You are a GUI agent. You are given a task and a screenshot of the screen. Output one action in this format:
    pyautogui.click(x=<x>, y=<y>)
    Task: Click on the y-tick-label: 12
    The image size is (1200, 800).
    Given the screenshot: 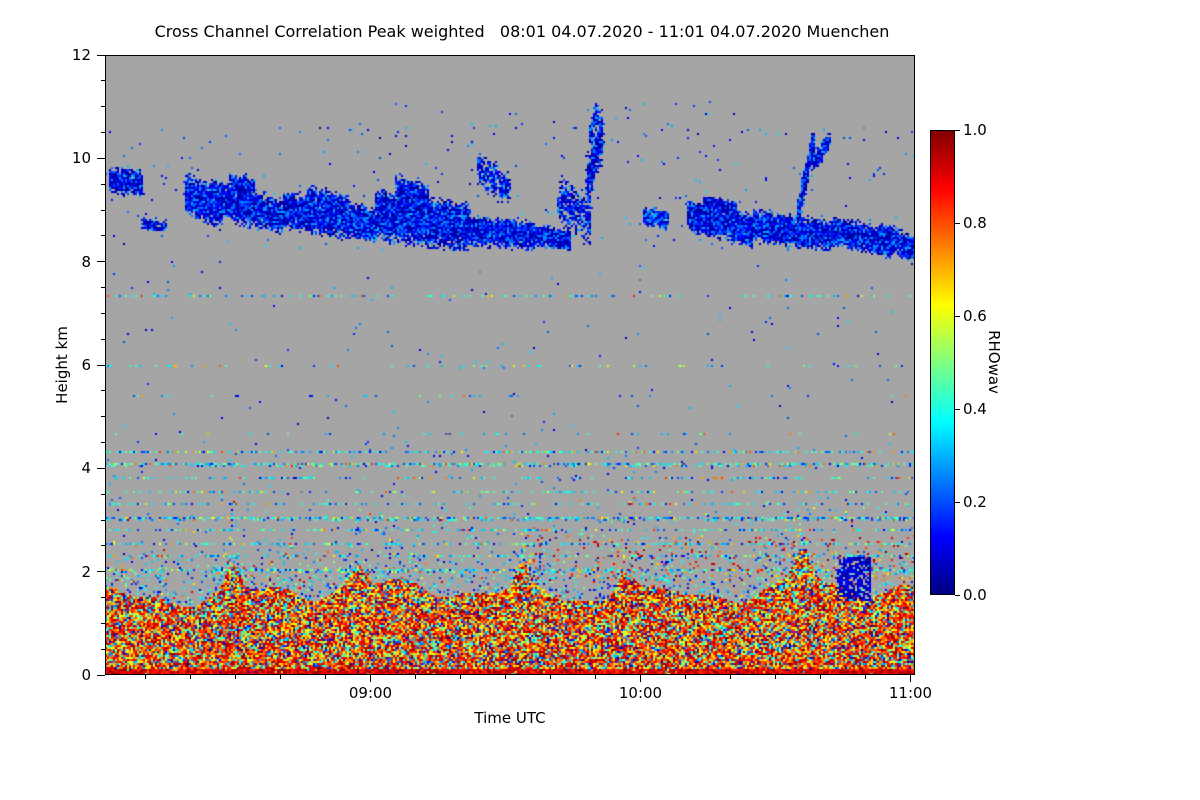 What is the action you would take?
    pyautogui.click(x=81, y=55)
    